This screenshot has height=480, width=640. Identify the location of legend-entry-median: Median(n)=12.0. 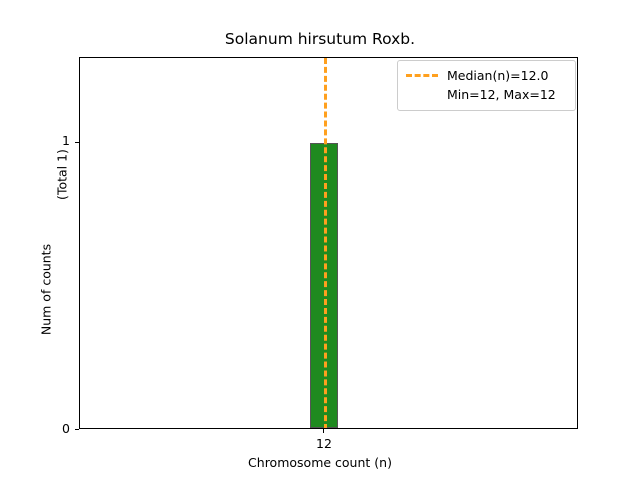
(486, 75).